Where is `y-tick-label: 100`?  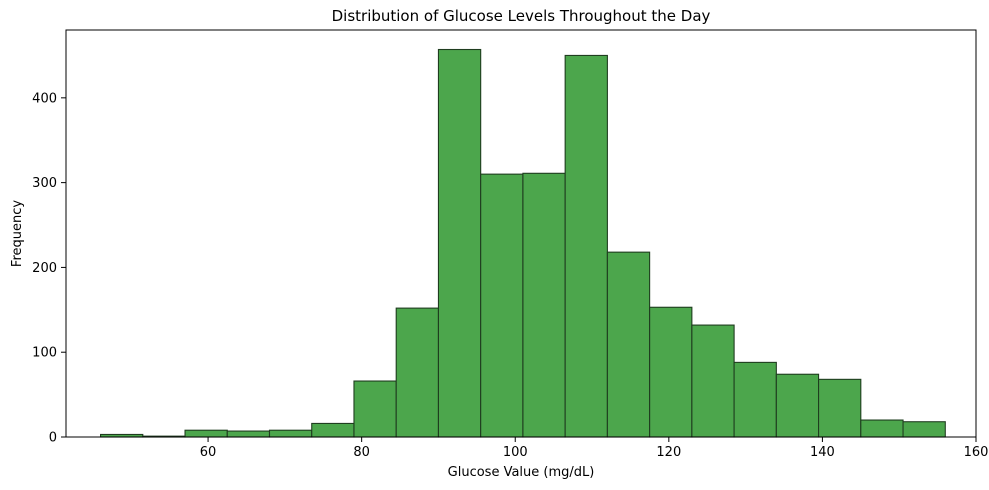
y-tick-label: 100 is located at coordinates (44, 353).